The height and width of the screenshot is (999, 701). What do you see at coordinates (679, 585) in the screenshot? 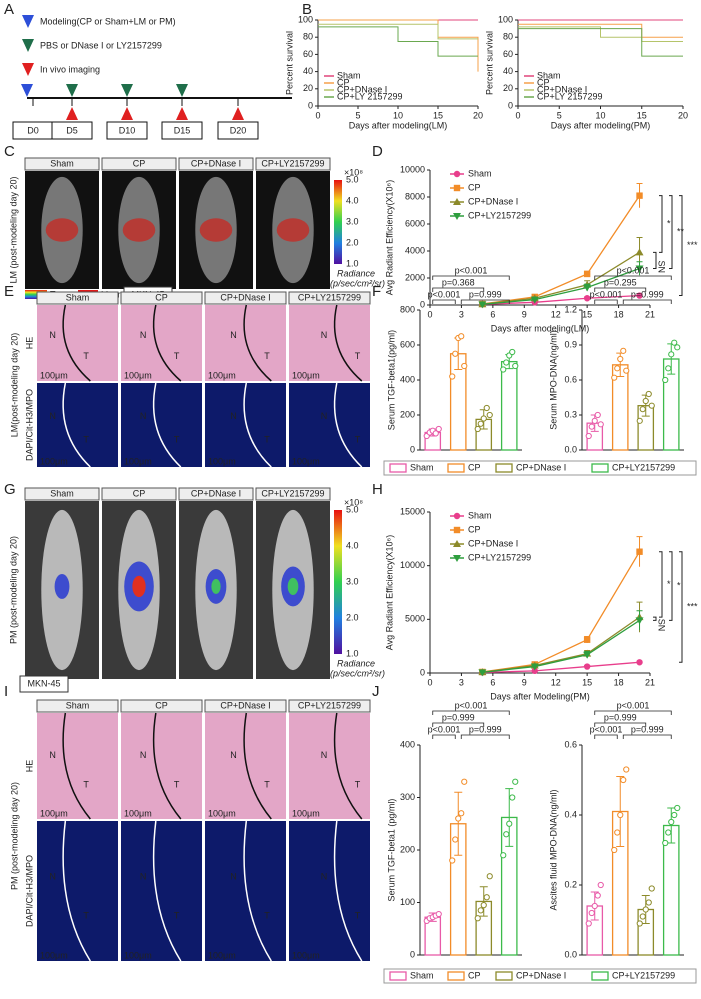
I see `significance-label: *` at bounding box center [679, 585].